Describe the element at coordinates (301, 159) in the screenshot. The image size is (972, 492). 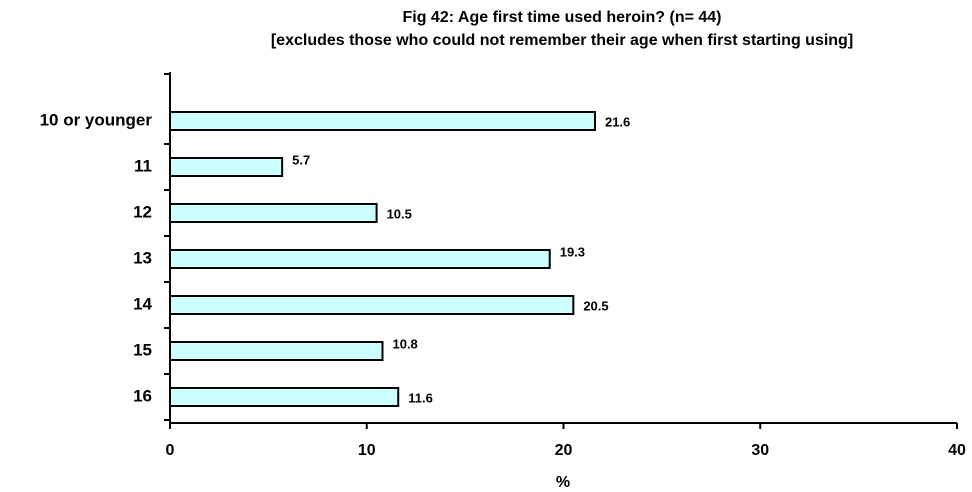
I see `value-label: 5.7` at that location.